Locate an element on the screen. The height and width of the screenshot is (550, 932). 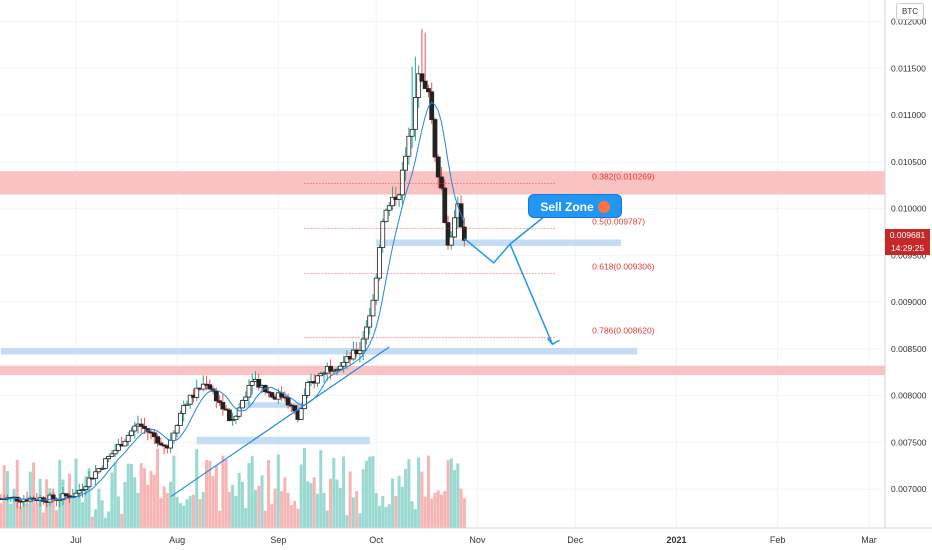
symbol-badge: BTC is located at coordinates (910, 11).